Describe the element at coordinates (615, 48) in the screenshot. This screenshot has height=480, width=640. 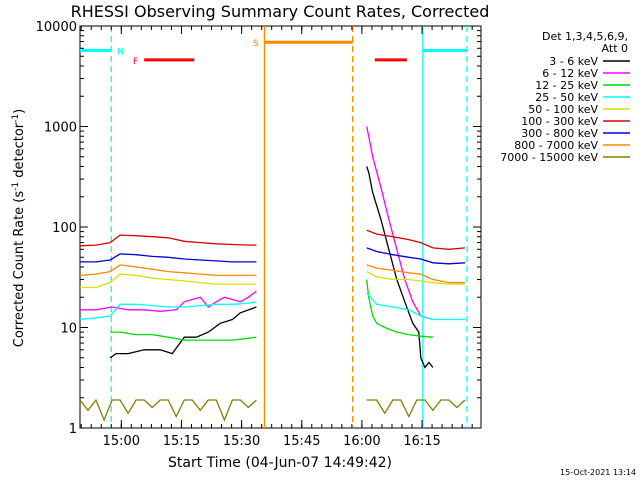
I see `legend-header: Att 0` at that location.